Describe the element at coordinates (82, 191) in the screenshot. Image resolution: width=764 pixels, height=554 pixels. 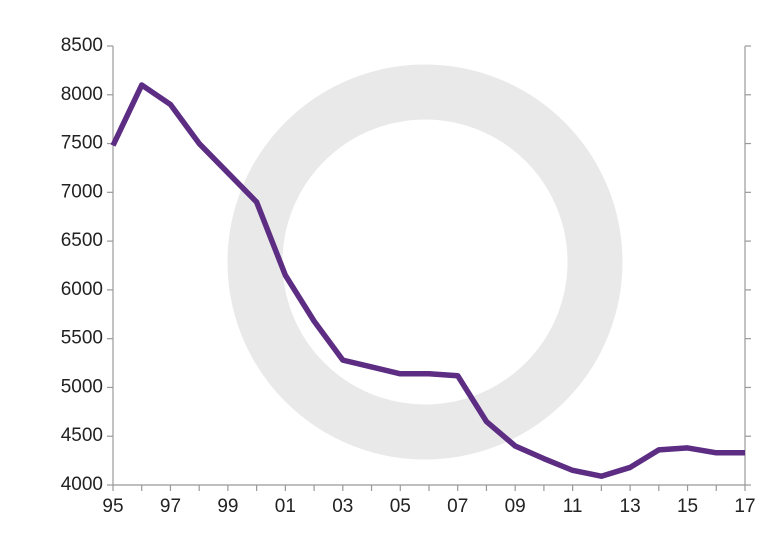
I see `y-tick-label: 7000` at that location.